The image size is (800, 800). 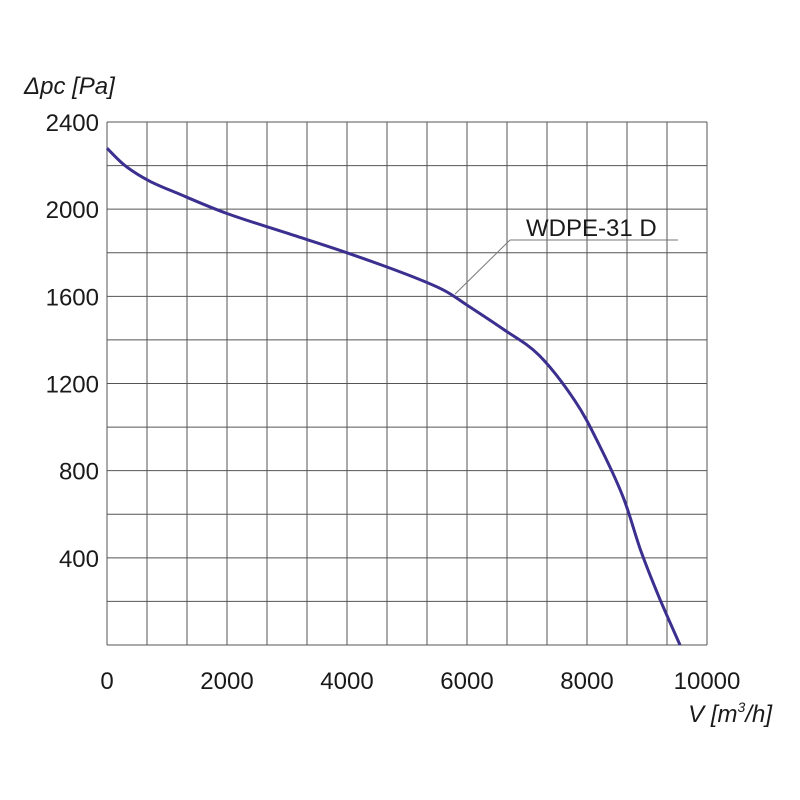 What do you see at coordinates (591, 228) in the screenshot?
I see `series-label-wdpe-31-d: WDPE-31 D` at bounding box center [591, 228].